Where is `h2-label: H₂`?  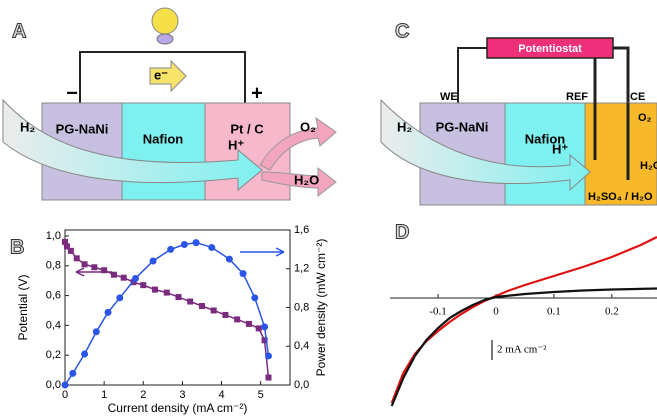 h2-label: H₂ is located at coordinates (27, 126).